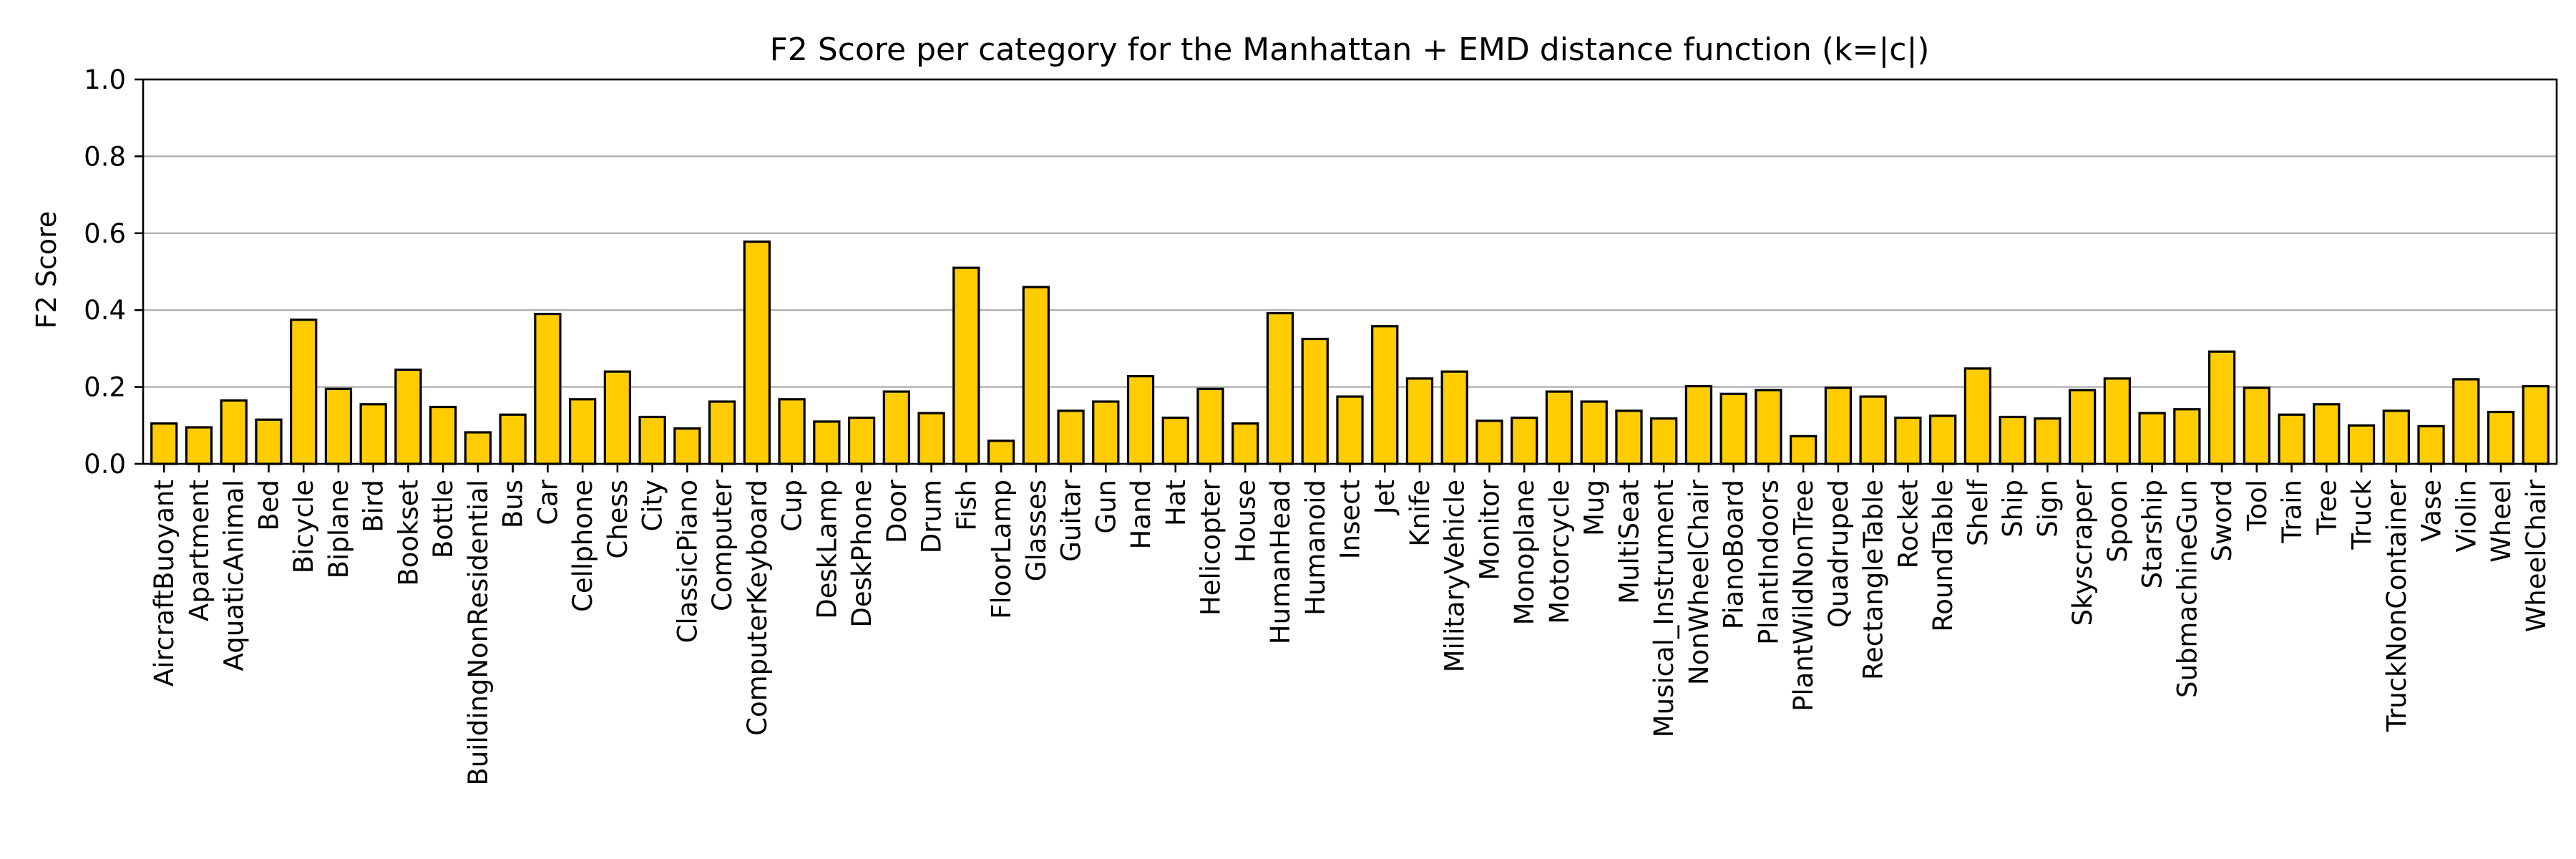  What do you see at coordinates (1524, 440) in the screenshot?
I see `bar-Monoplane` at bounding box center [1524, 440].